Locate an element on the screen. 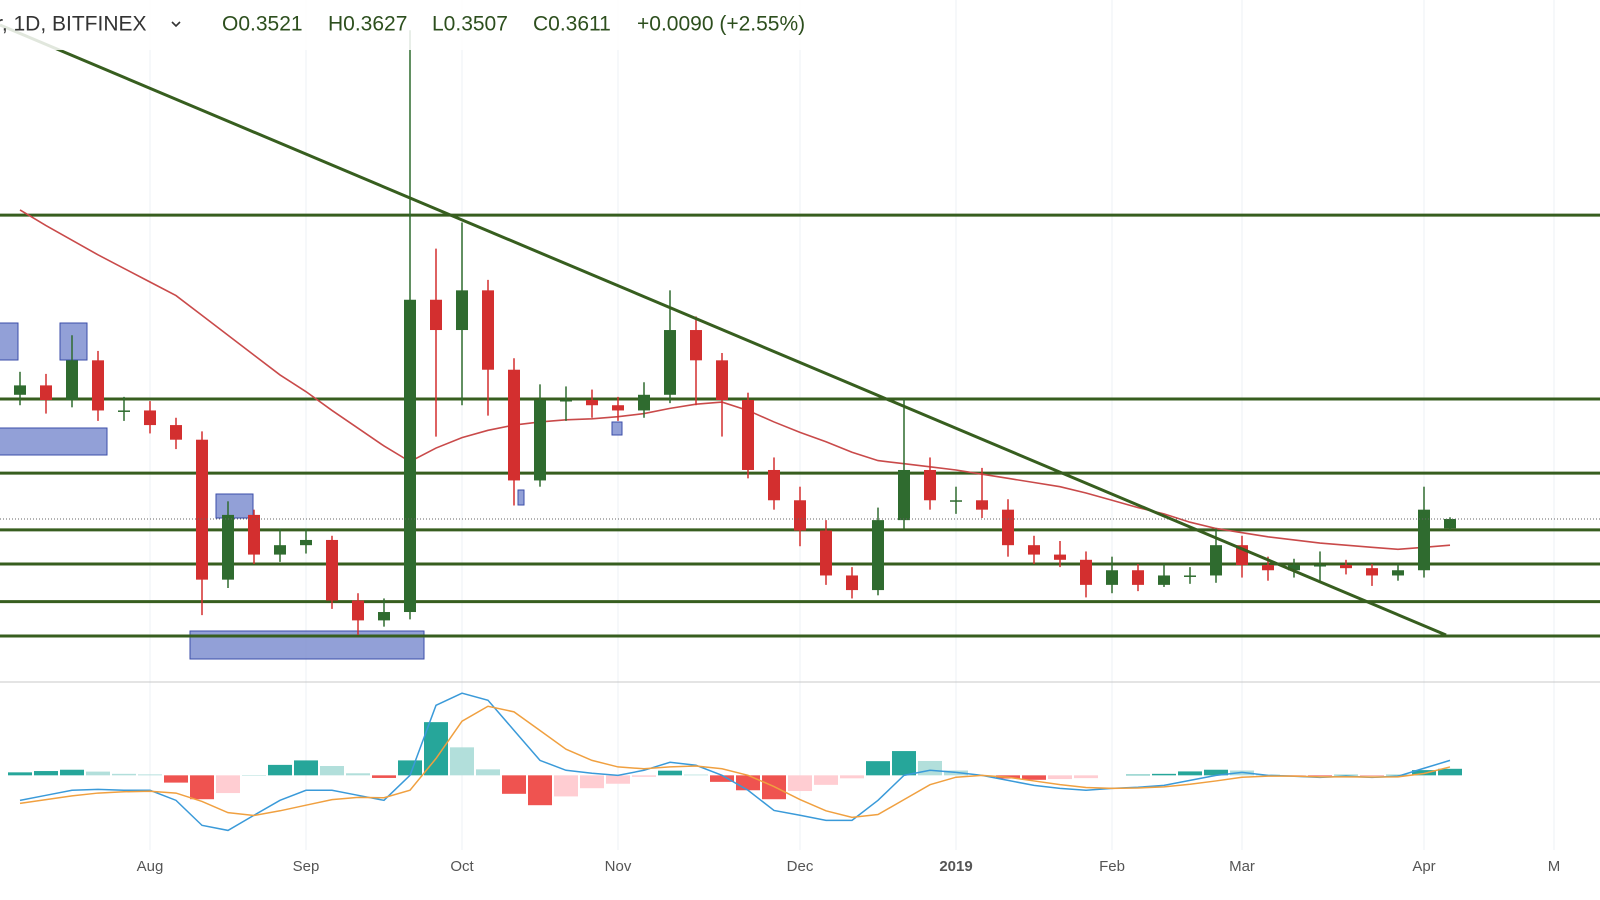 The height and width of the screenshot is (900, 1600). x-tick-label: Sep is located at coordinates (306, 866).